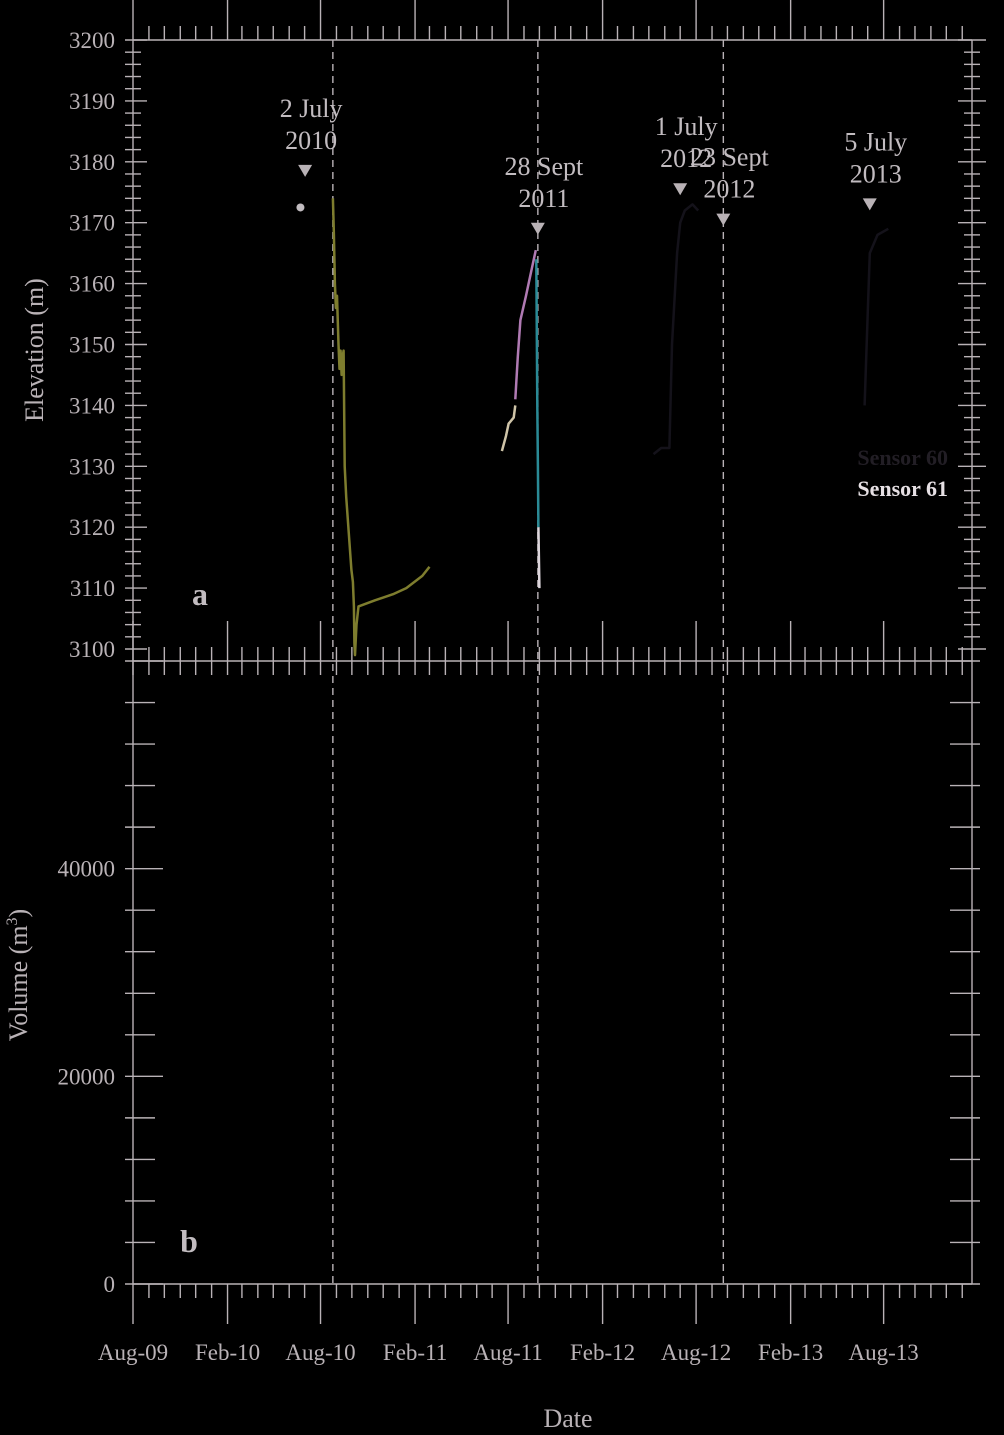 This screenshot has width=1004, height=1435. Describe the element at coordinates (92, 588) in the screenshot. I see `y-tick-label-a: 3110` at that location.